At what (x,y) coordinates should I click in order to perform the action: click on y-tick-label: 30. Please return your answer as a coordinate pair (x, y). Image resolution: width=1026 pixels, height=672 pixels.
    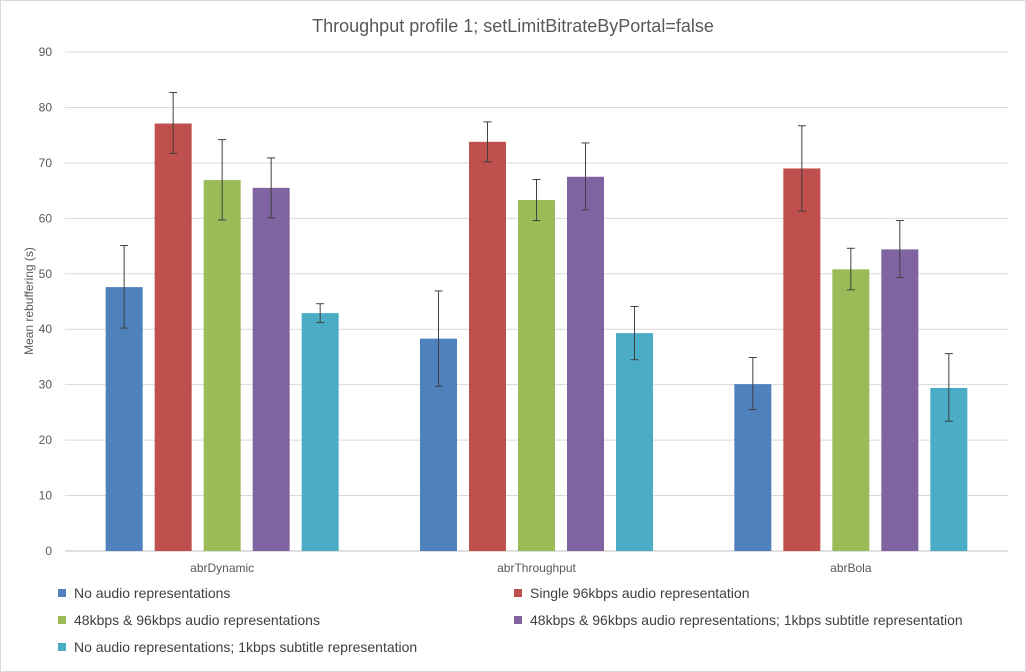
    Looking at the image, I should click on (46, 385).